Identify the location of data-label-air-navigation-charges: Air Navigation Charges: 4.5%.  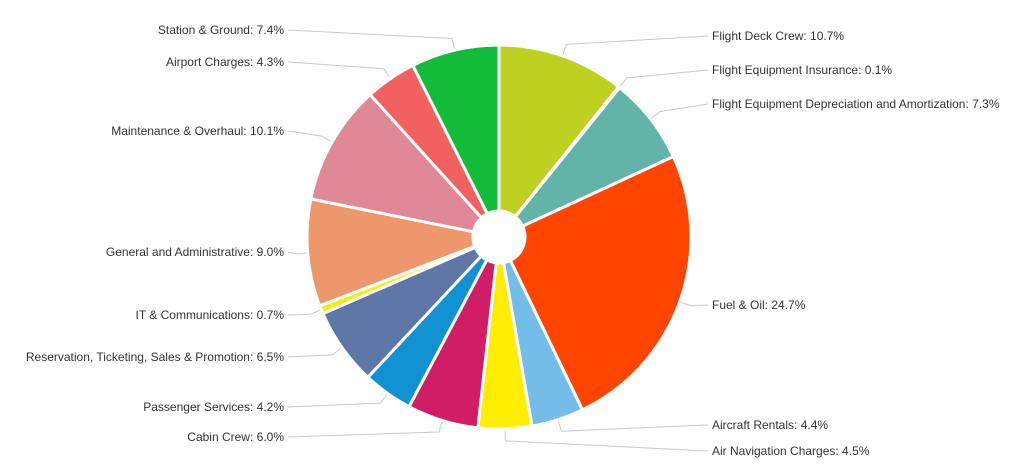
(791, 451).